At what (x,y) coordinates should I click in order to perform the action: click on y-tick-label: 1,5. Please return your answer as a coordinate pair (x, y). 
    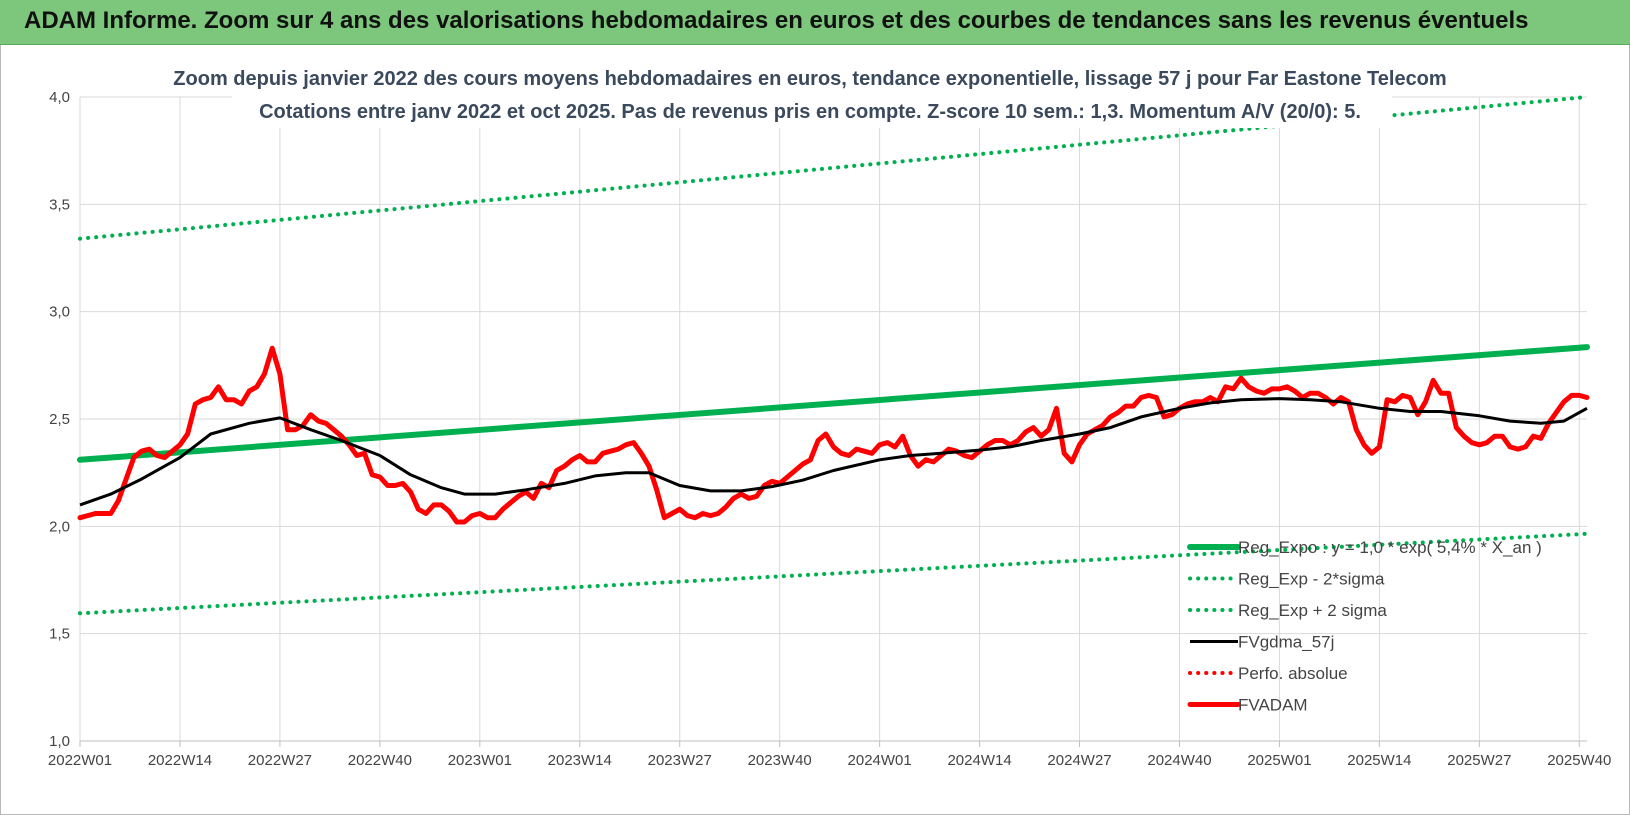
    Looking at the image, I should click on (59, 634).